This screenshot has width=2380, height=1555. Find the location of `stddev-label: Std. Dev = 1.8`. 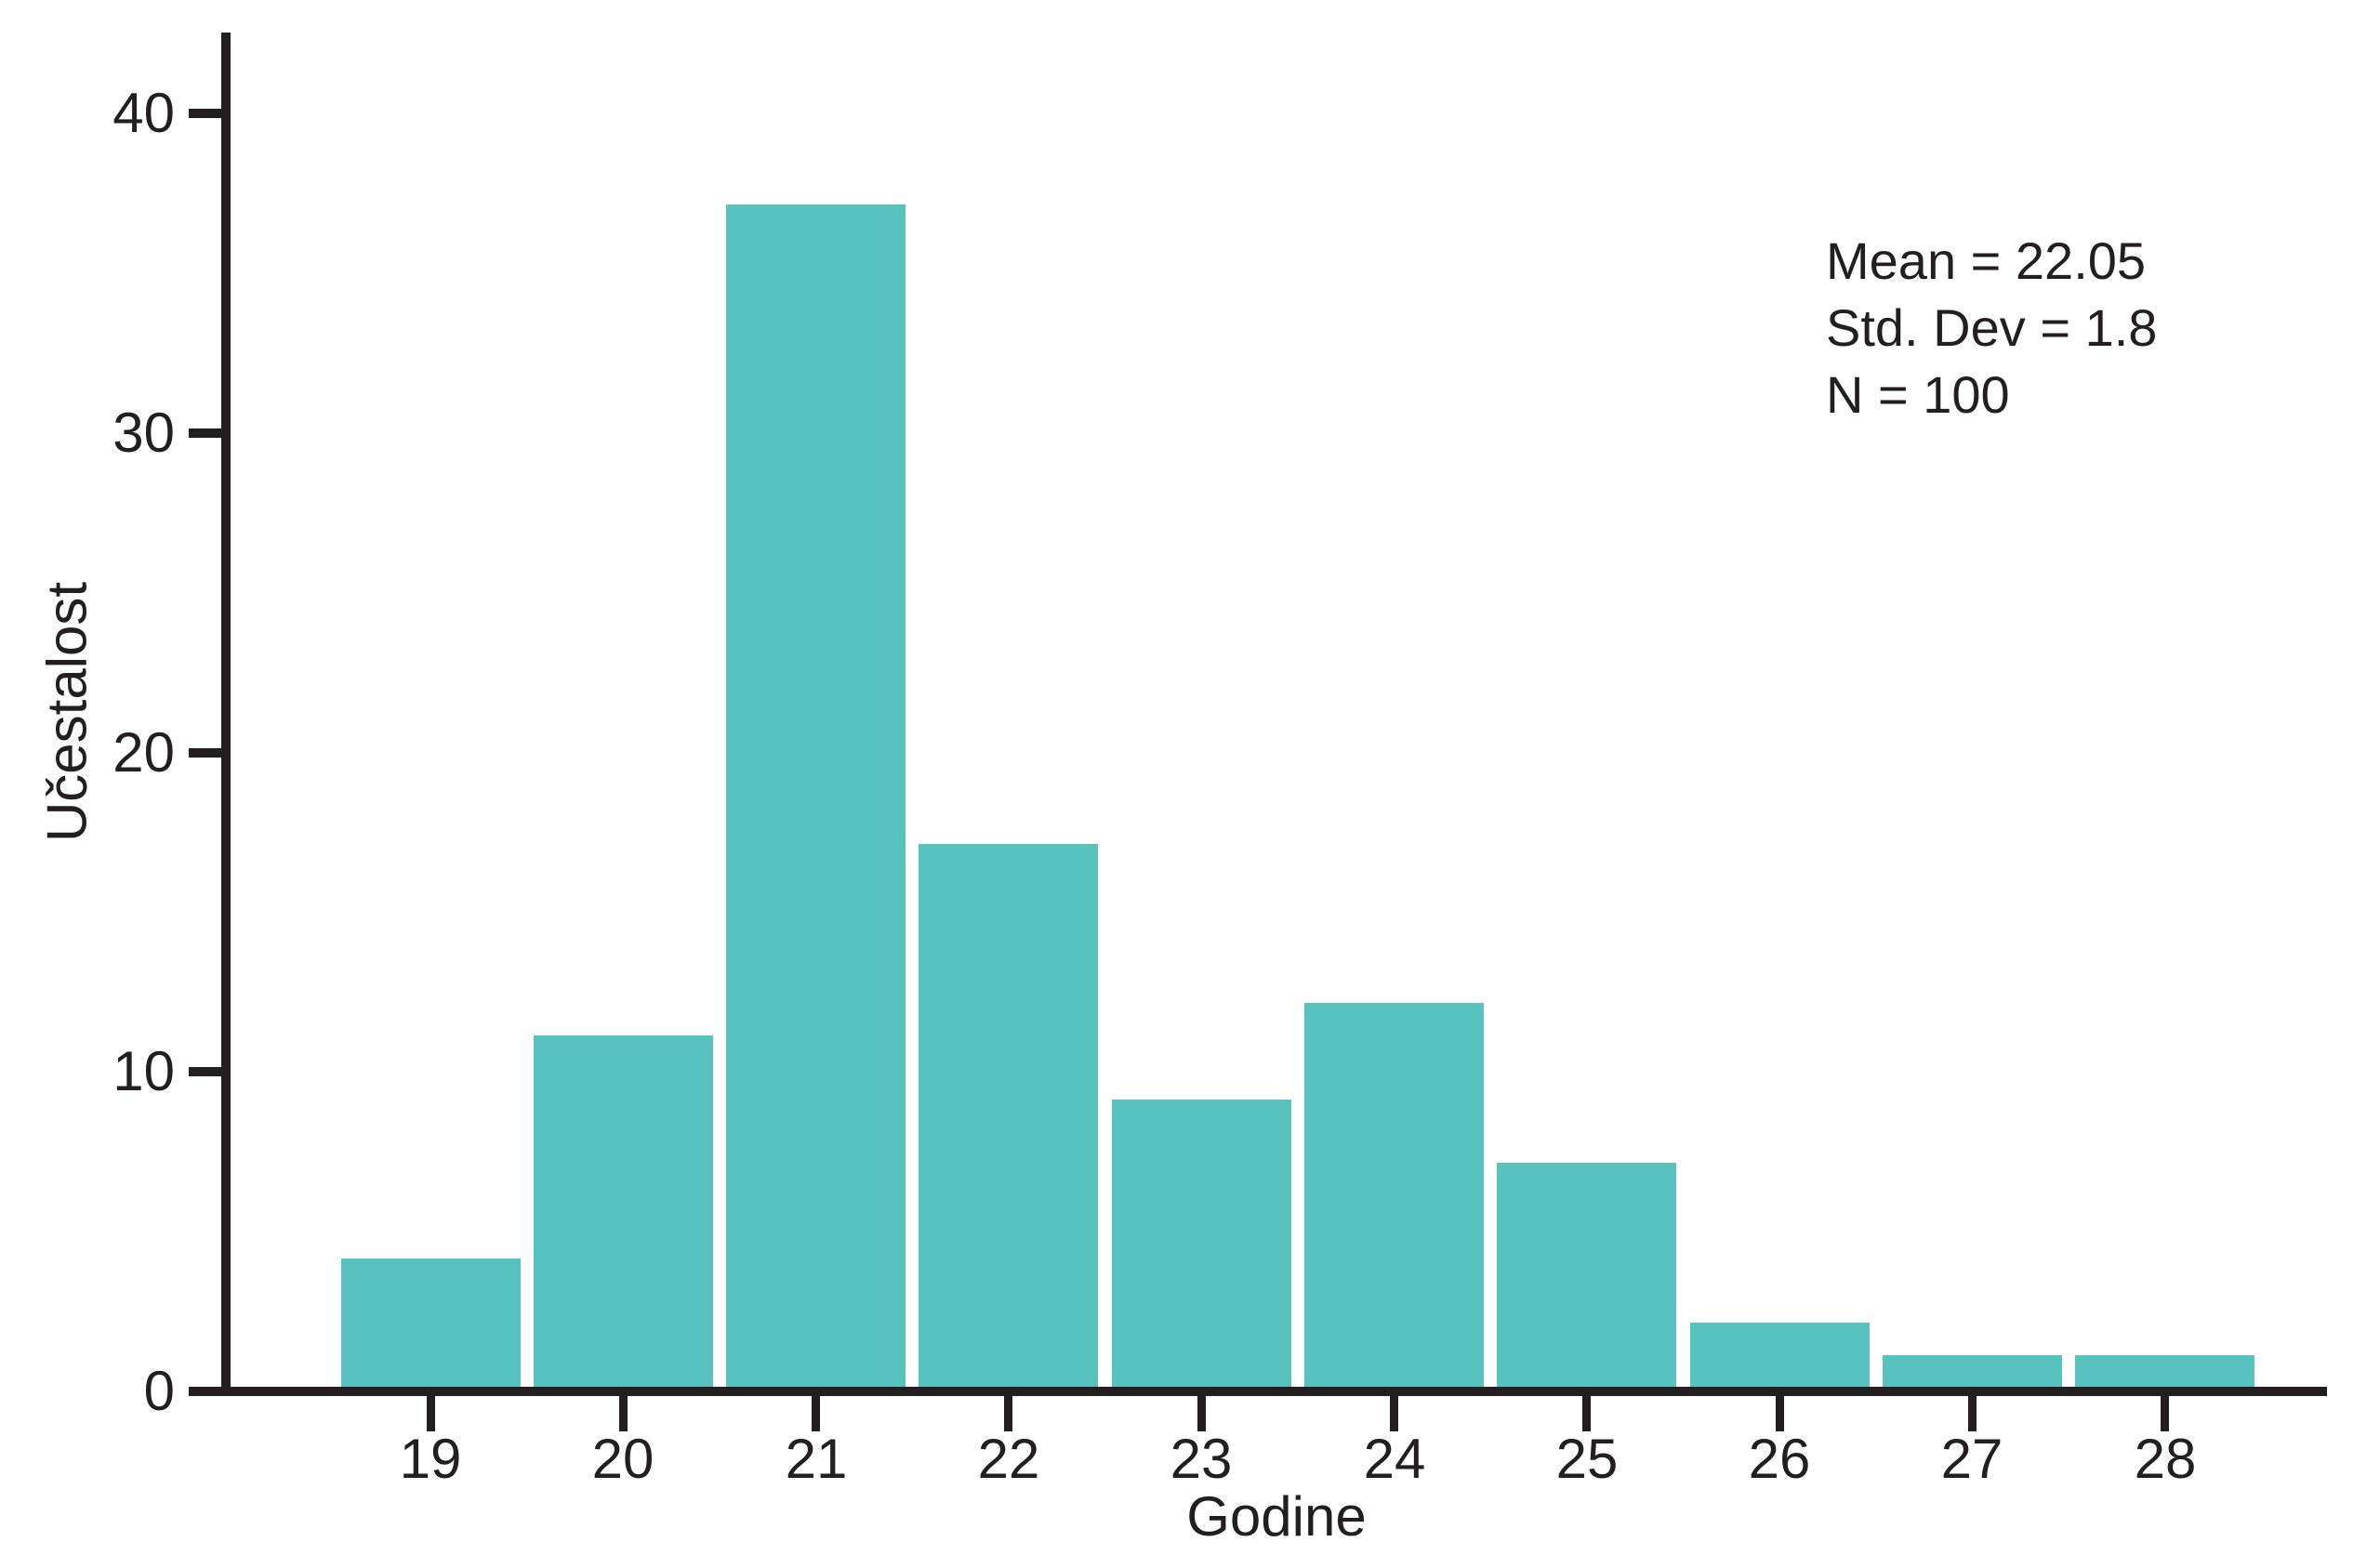

stddev-label: Std. Dev = 1.8 is located at coordinates (1992, 327).